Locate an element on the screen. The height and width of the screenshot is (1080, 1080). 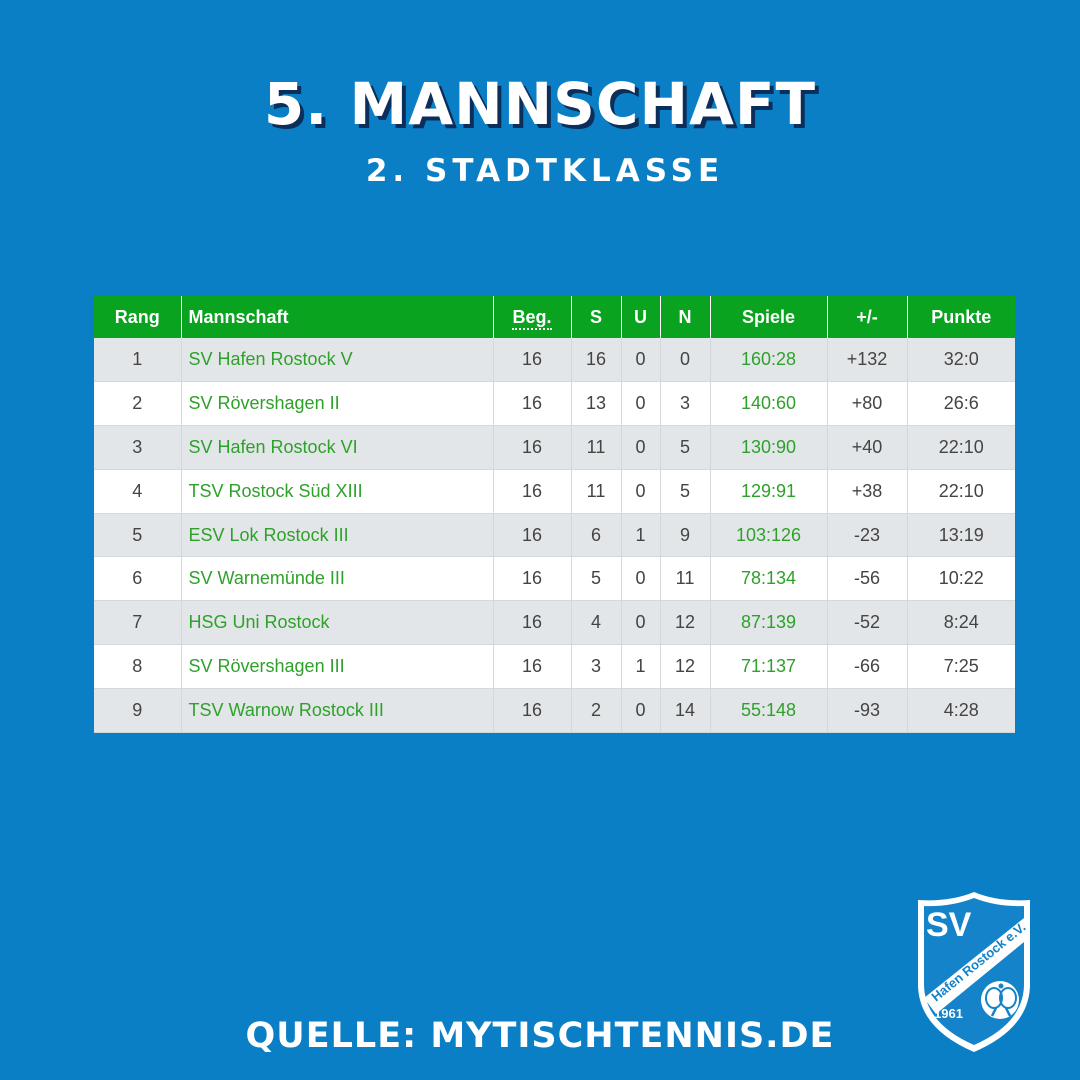
cell-rang: 5 is located at coordinates (138, 535).